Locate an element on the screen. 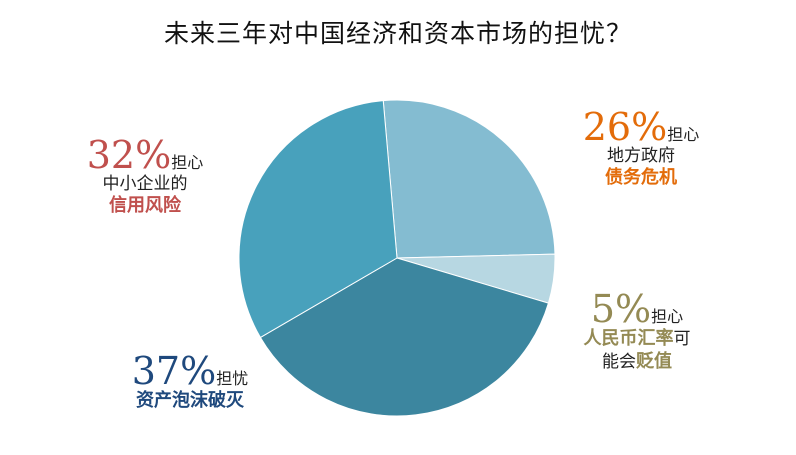 The image size is (796, 455). slice-percent-rmb: 5% is located at coordinates (621, 309).